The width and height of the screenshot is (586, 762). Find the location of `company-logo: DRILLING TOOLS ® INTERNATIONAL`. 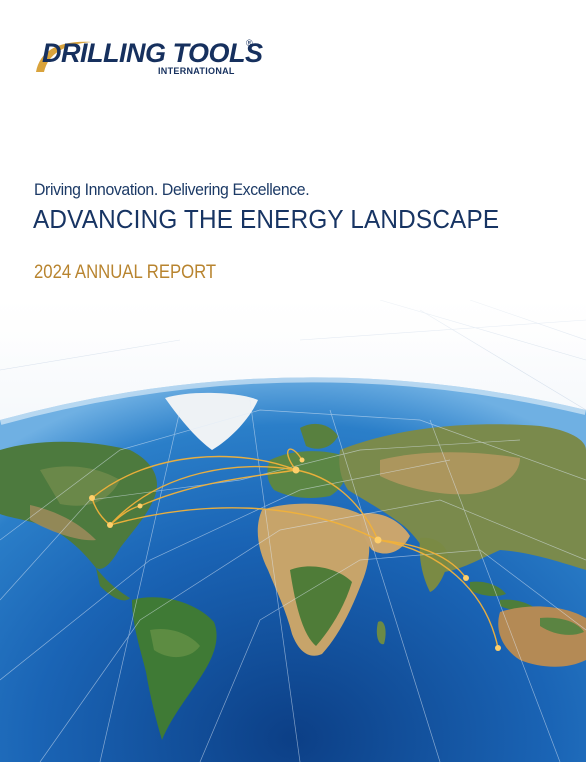

company-logo: DRILLING TOOLS ® INTERNATIONAL is located at coordinates (149, 58).